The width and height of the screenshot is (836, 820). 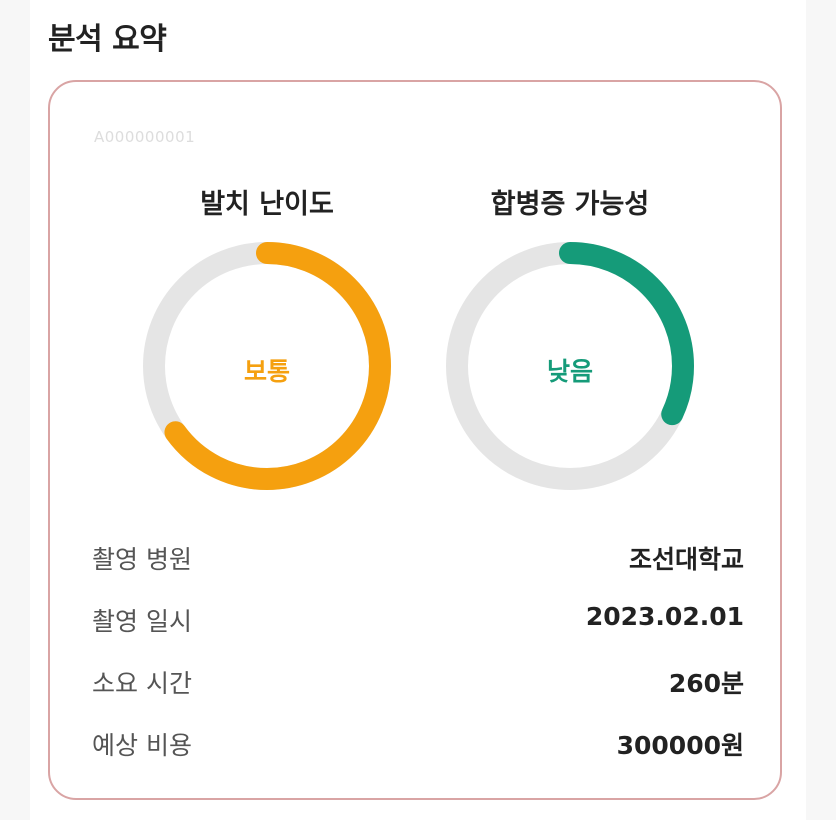 I want to click on info-row-cost: 예상 비용 300000원, so click(x=418, y=749).